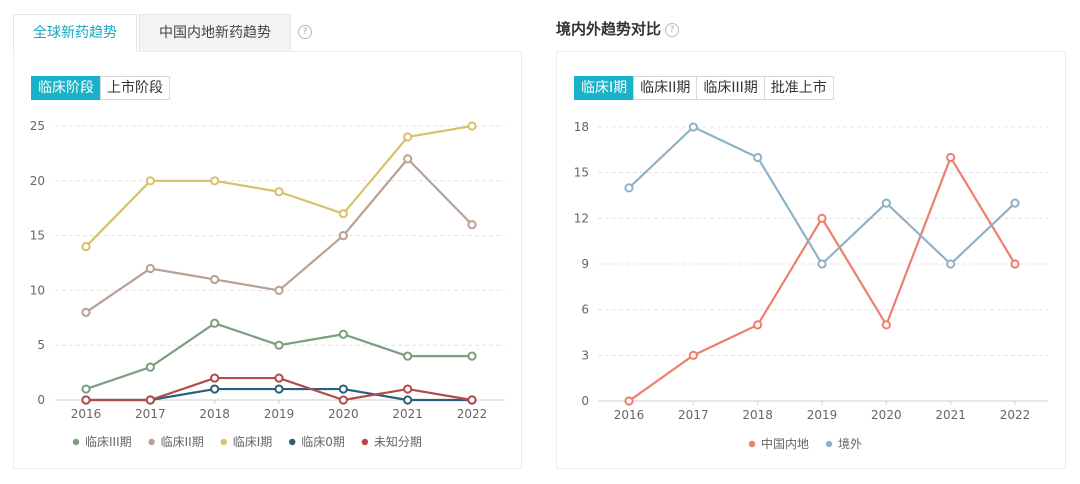 This screenshot has height=484, width=1080. Describe the element at coordinates (182, 442) in the screenshot. I see `legend-label-1: 临床II期` at that location.